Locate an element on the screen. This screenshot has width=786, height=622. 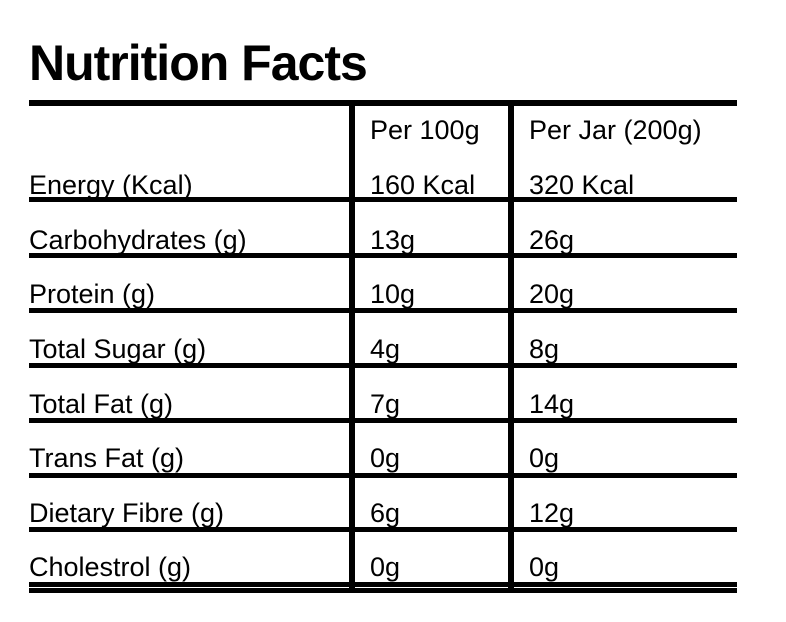
value-per-100g: 160 Kcal is located at coordinates (423, 185).